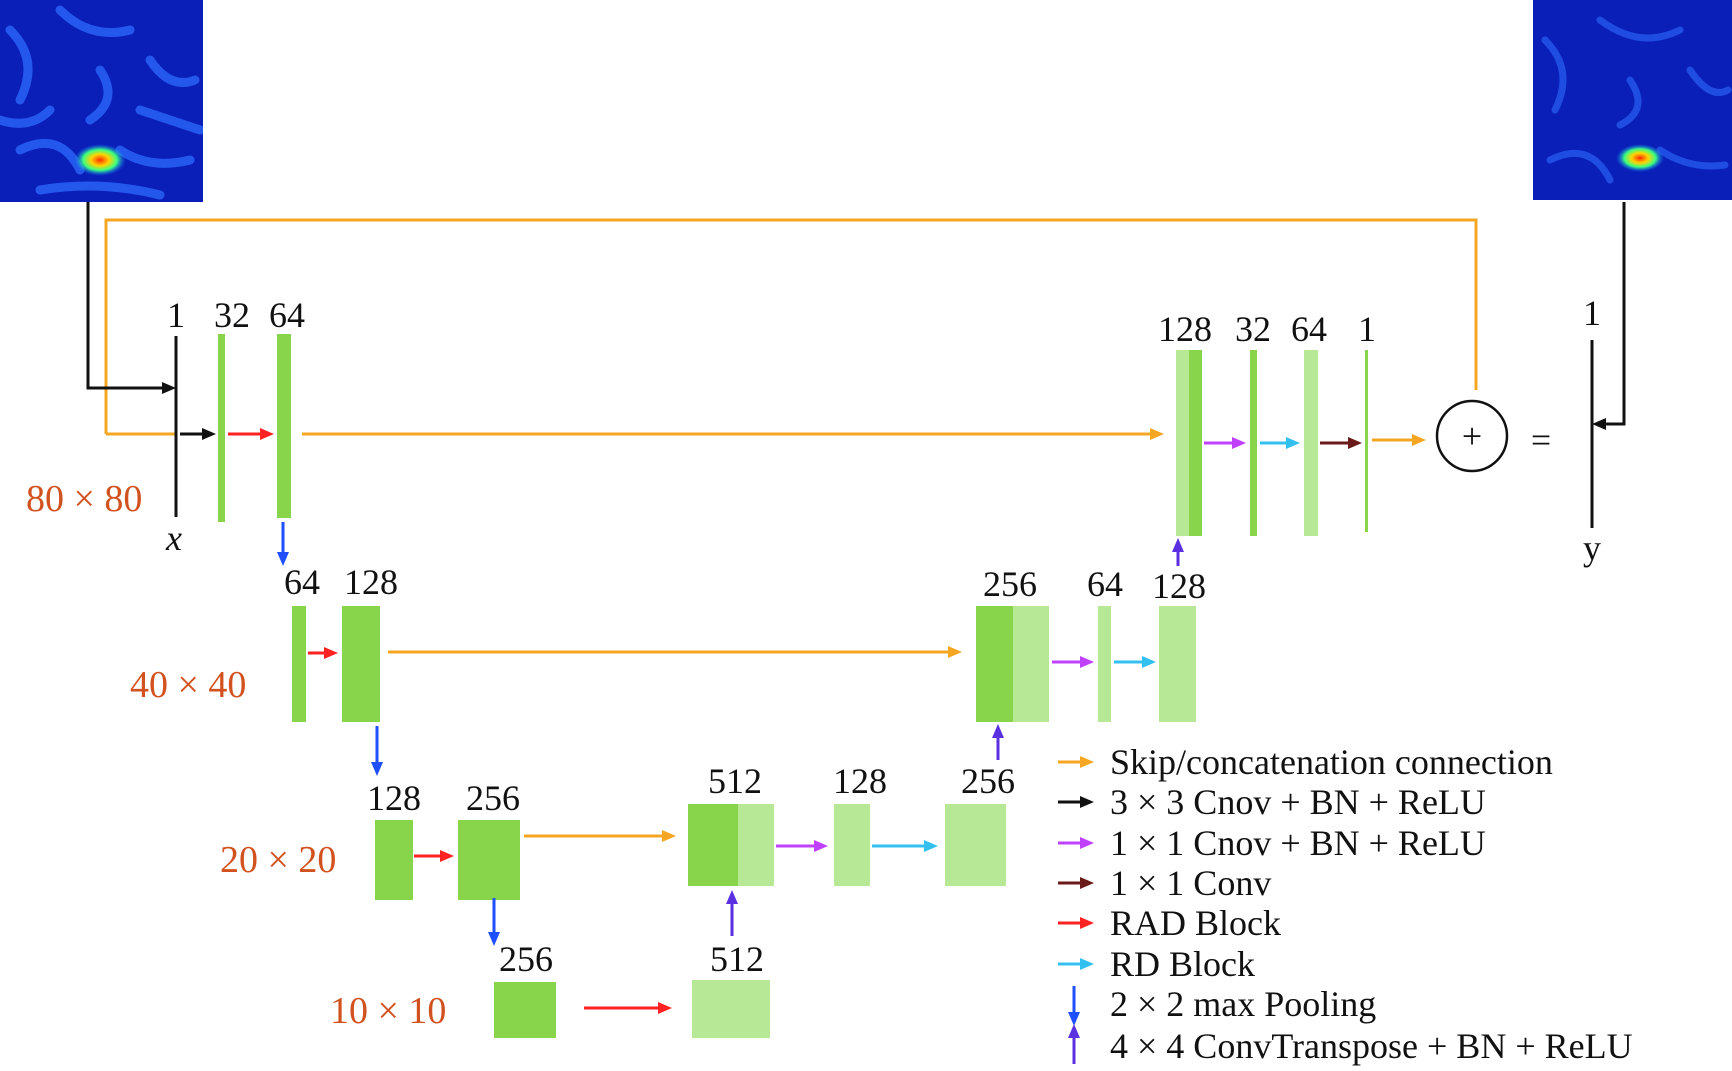  What do you see at coordinates (123, 296) in the screenshot?
I see `input-path` at bounding box center [123, 296].